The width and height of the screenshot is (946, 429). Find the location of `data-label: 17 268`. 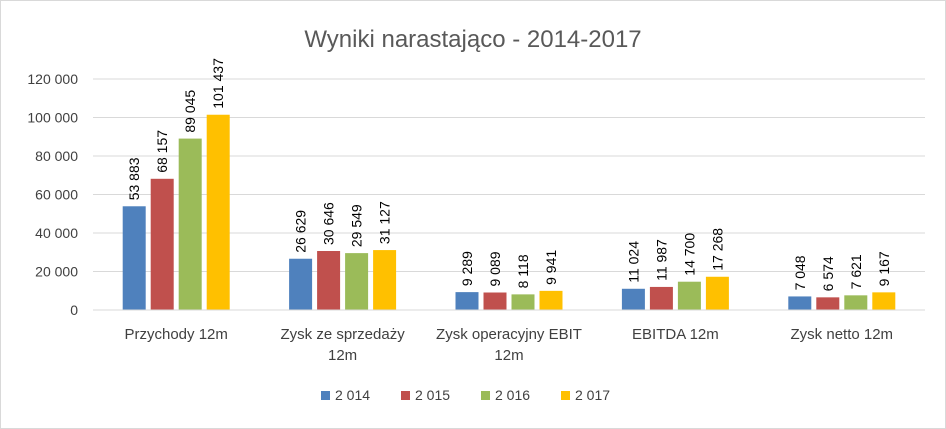

data-label: 17 268 is located at coordinates (717, 249).